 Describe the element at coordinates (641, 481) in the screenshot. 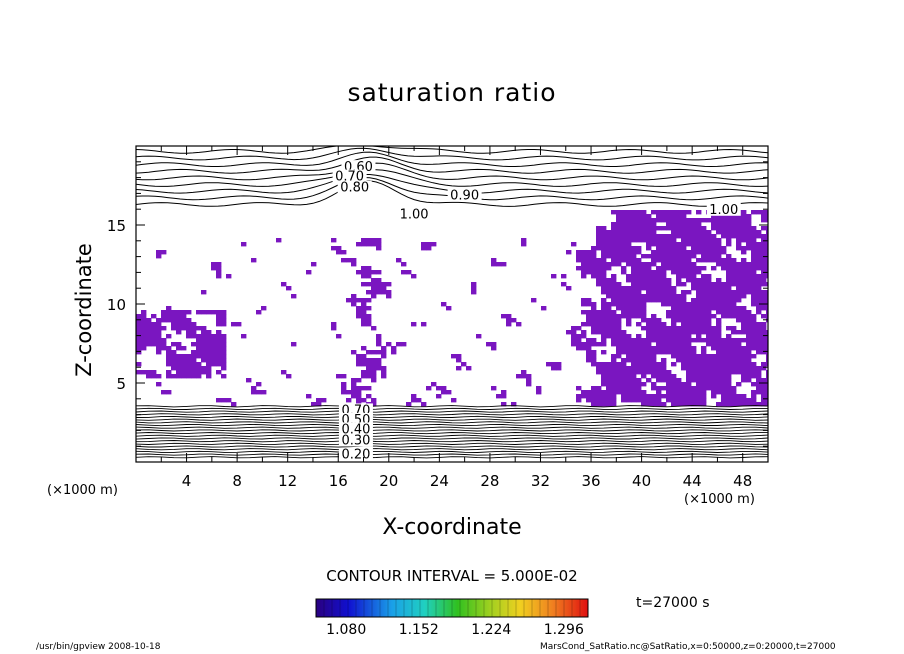

I see `x-tick-label: 40` at that location.